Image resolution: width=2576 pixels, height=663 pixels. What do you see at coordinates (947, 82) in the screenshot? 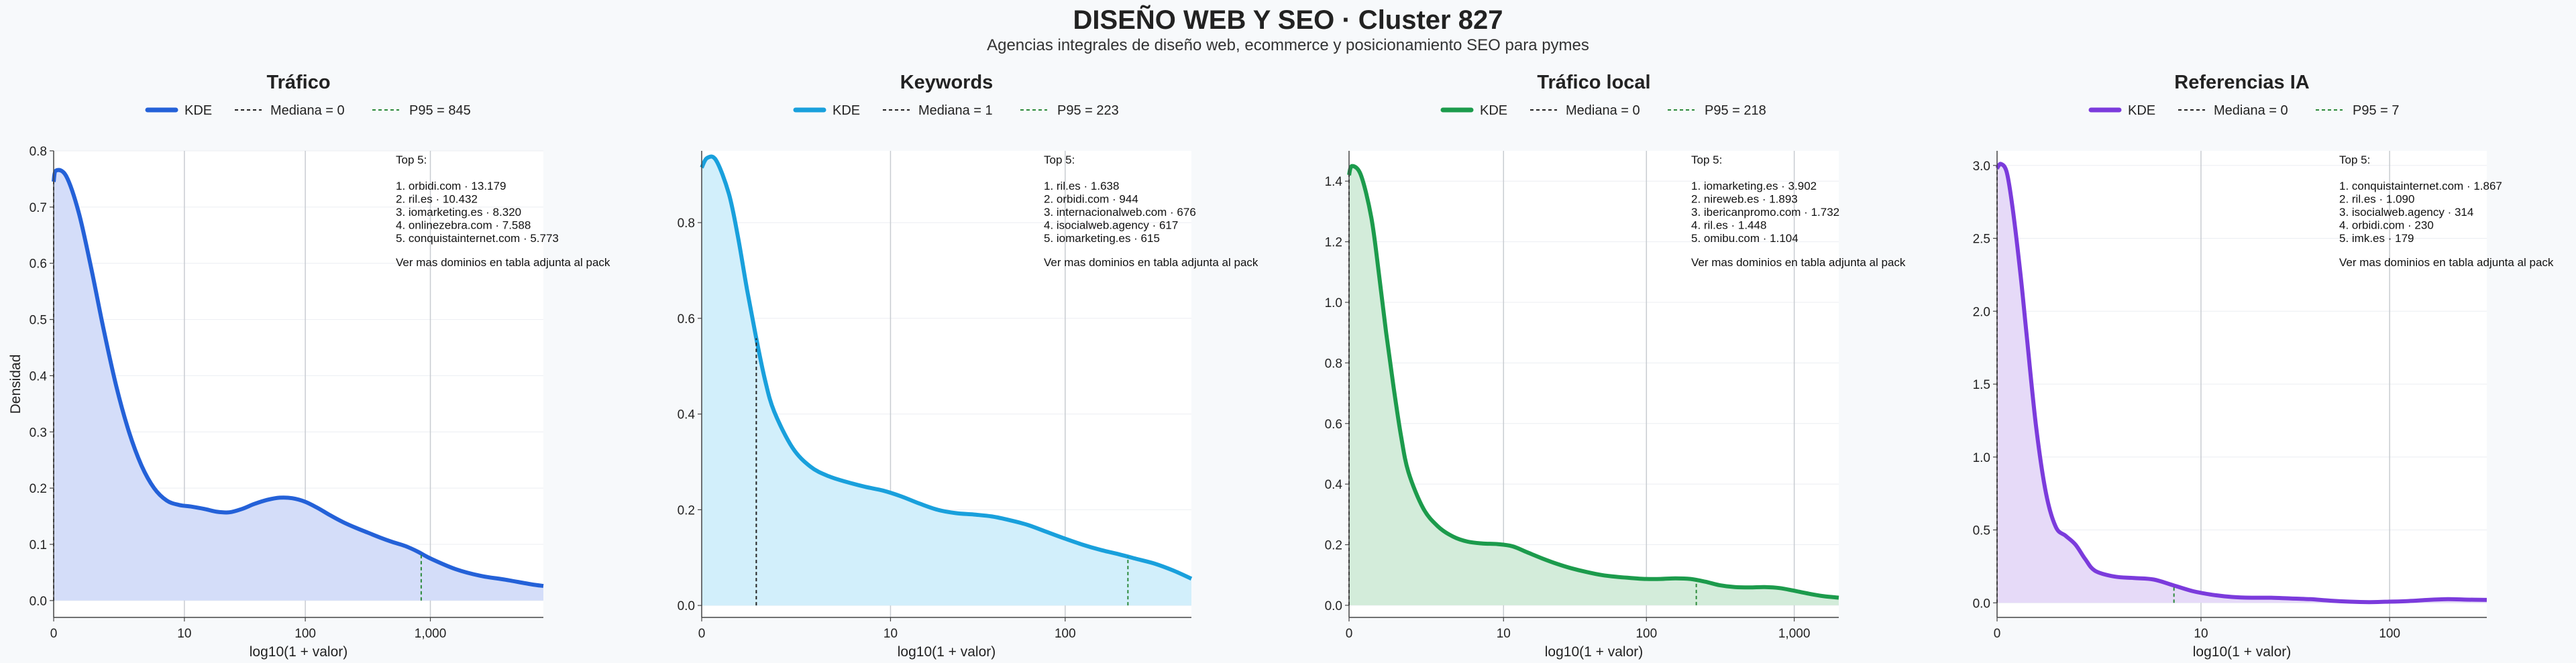
I see `panel-title: Keywords` at bounding box center [947, 82].